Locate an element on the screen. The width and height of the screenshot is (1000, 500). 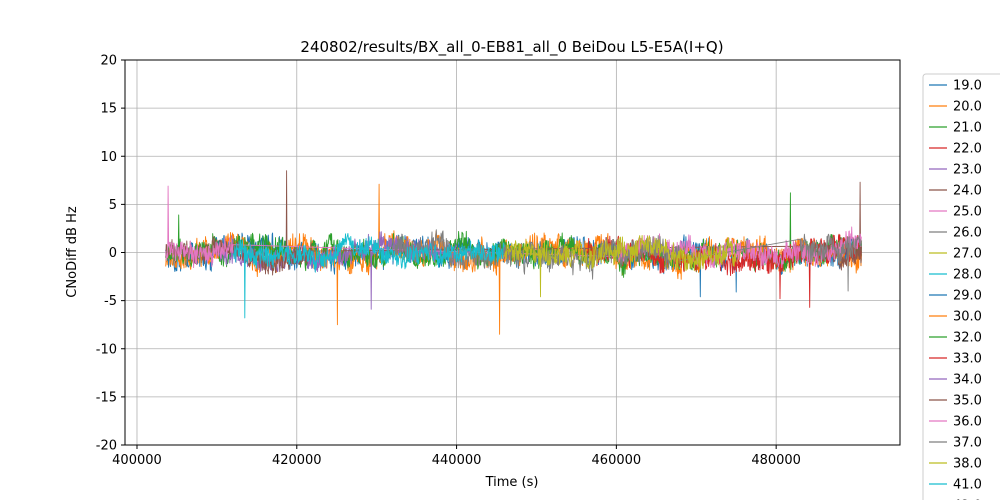
y-tick-label: 20 is located at coordinates (108, 61).